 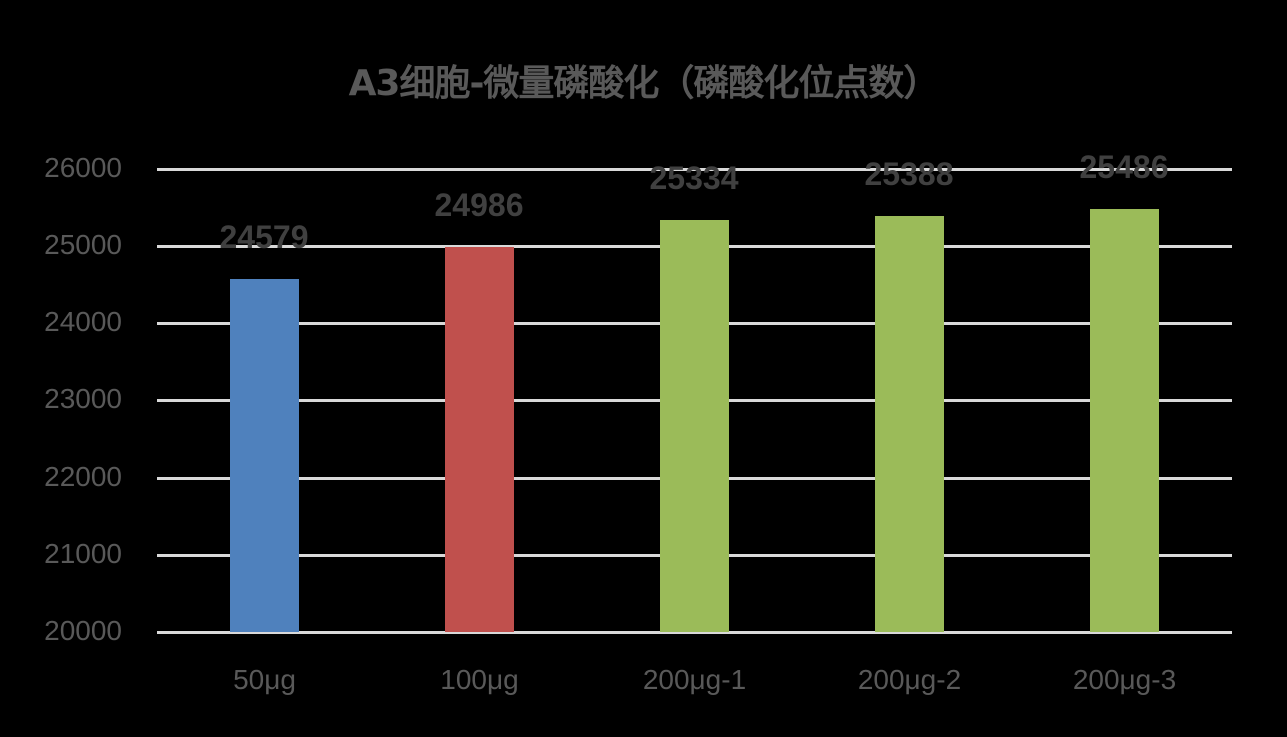 I want to click on chart-title: A3细胞-微量磷酸化（磷酸化位点数）, so click(x=644, y=83).